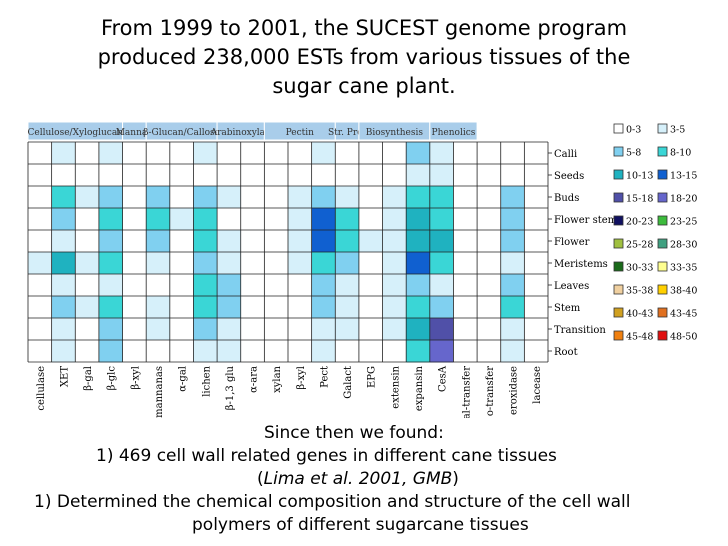 The height and width of the screenshot is (546, 728). I want to click on column-label: β-gal, so click(88, 378).